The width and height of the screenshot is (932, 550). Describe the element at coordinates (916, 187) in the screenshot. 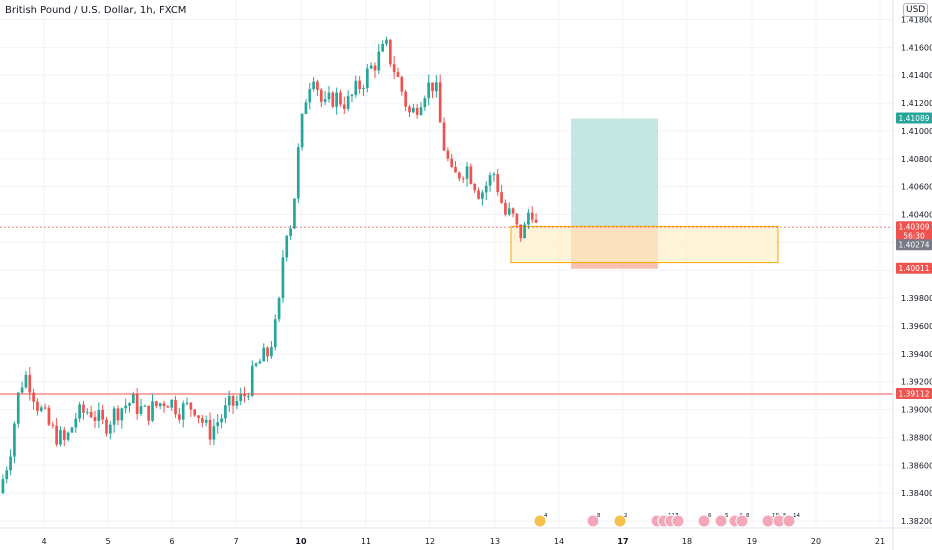

I see `y-tick-label: 1.40600` at that location.